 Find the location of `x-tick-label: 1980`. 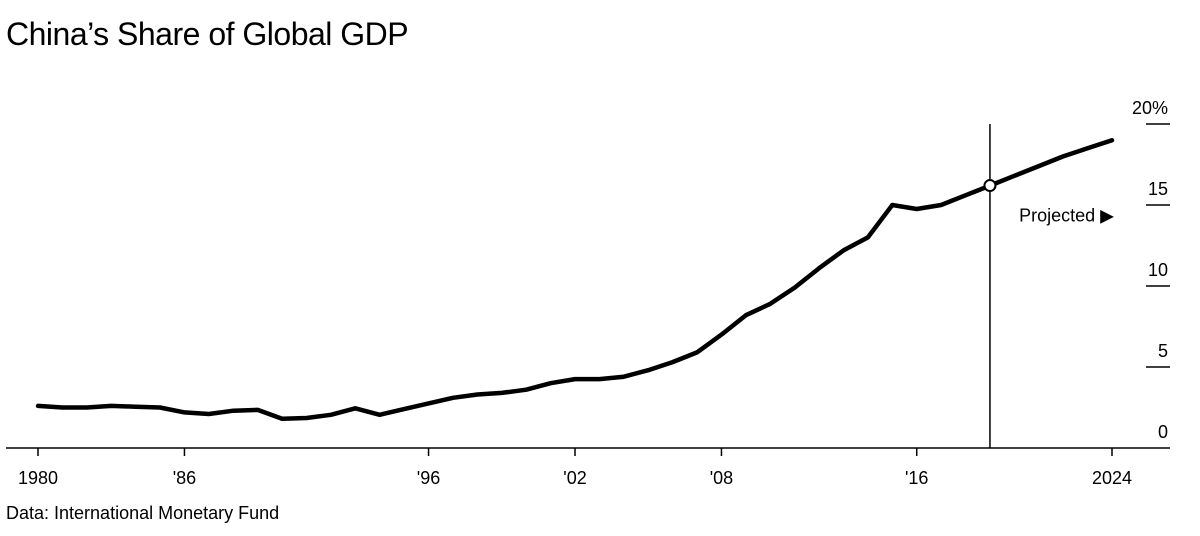

x-tick-label: 1980 is located at coordinates (38, 478).